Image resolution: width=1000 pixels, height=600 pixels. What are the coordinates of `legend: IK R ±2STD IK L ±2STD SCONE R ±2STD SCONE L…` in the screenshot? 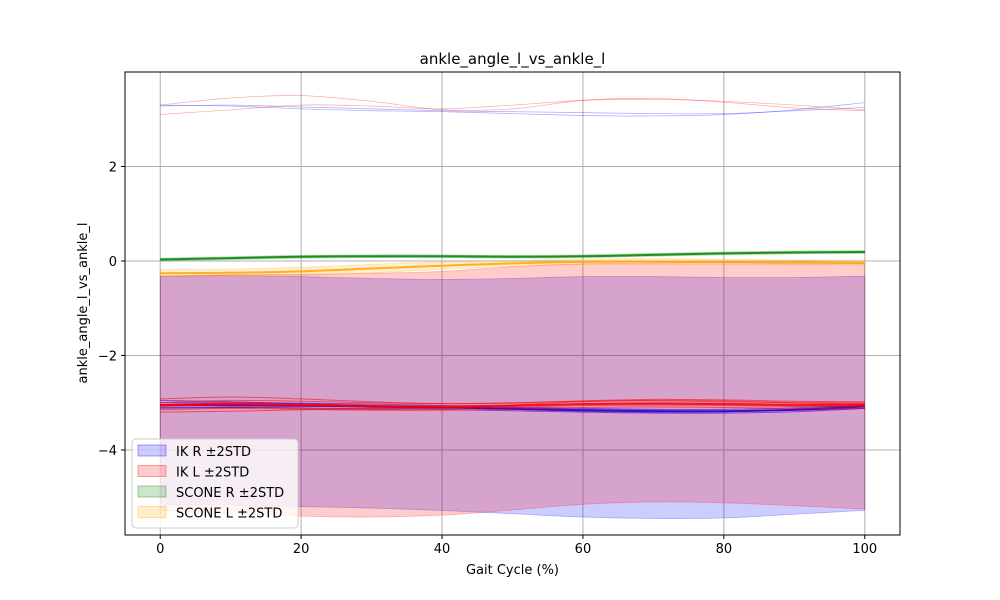 It's located at (215, 483).